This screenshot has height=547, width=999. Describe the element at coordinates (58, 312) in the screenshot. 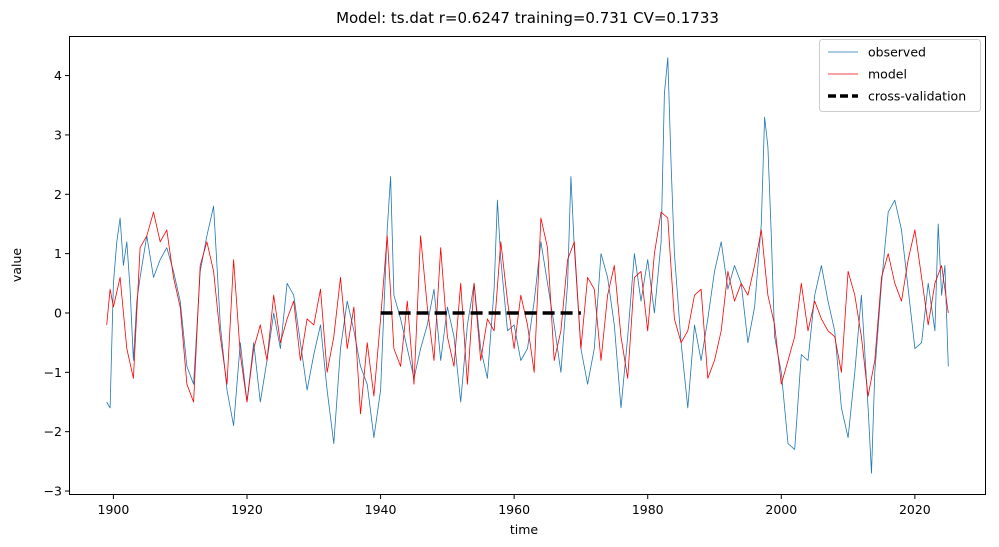

I see `y-tick-label: 0` at that location.